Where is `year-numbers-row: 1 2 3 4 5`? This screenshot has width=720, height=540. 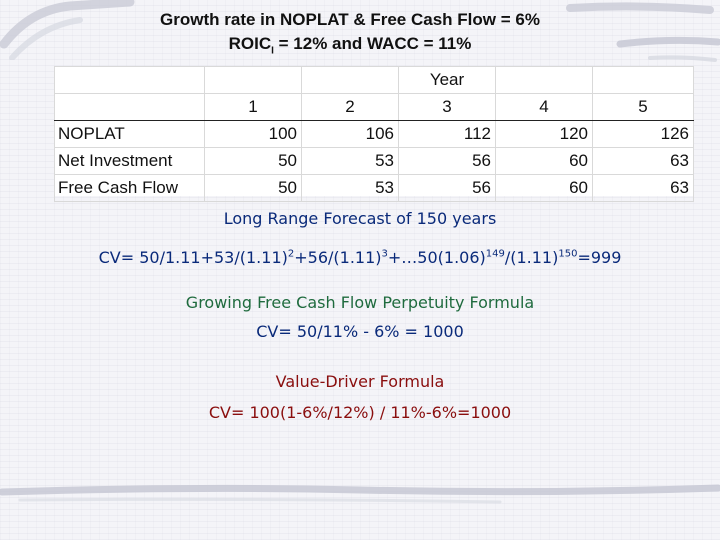 year-numbers-row: 1 2 3 4 5 is located at coordinates (374, 107).